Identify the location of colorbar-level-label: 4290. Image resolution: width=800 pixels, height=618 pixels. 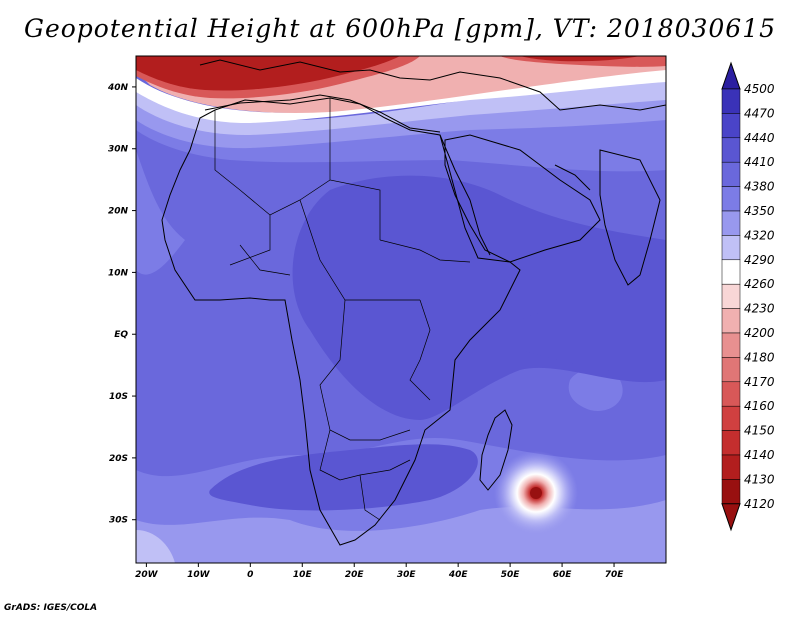
(759, 260).